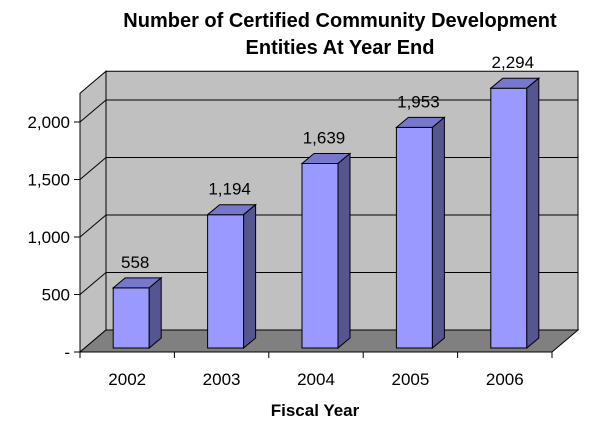 The image size is (613, 427). Describe the element at coordinates (48, 237) in the screenshot. I see `y-tick-label: 1,000` at that location.